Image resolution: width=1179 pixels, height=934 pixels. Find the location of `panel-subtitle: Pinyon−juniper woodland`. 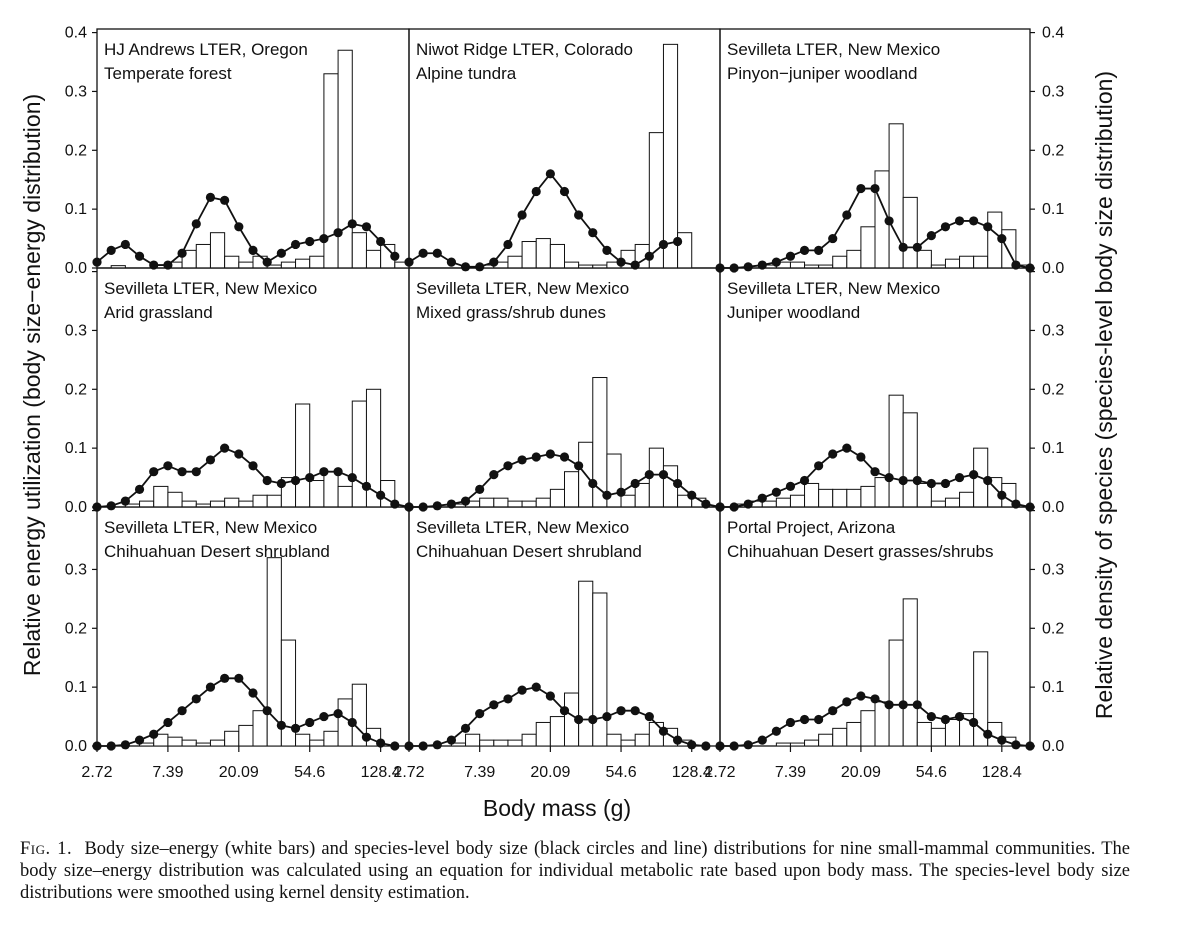

panel-subtitle: Pinyon−juniper woodland is located at coordinates (822, 73).